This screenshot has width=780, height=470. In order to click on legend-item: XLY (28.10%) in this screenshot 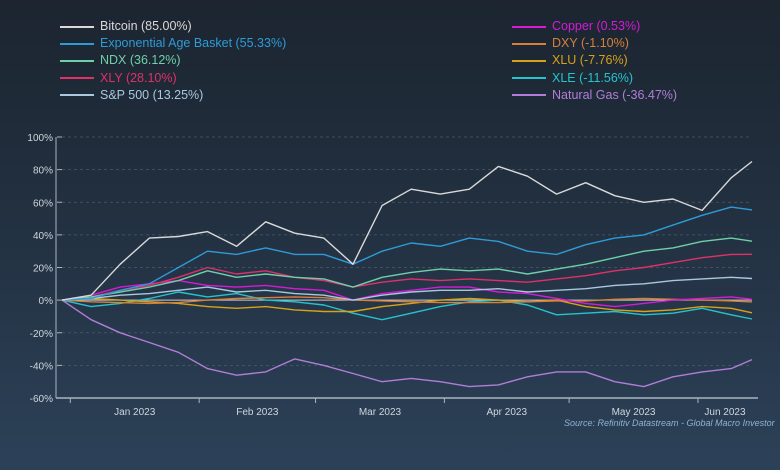, I will do `click(173, 78)`.